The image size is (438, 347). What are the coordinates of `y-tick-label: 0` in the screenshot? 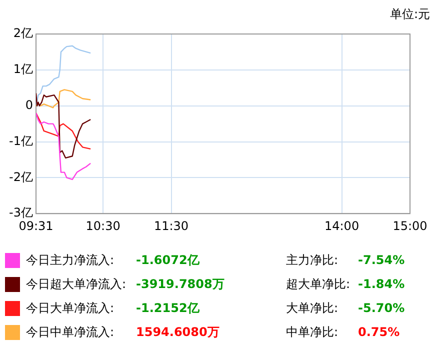 It's located at (29, 105).